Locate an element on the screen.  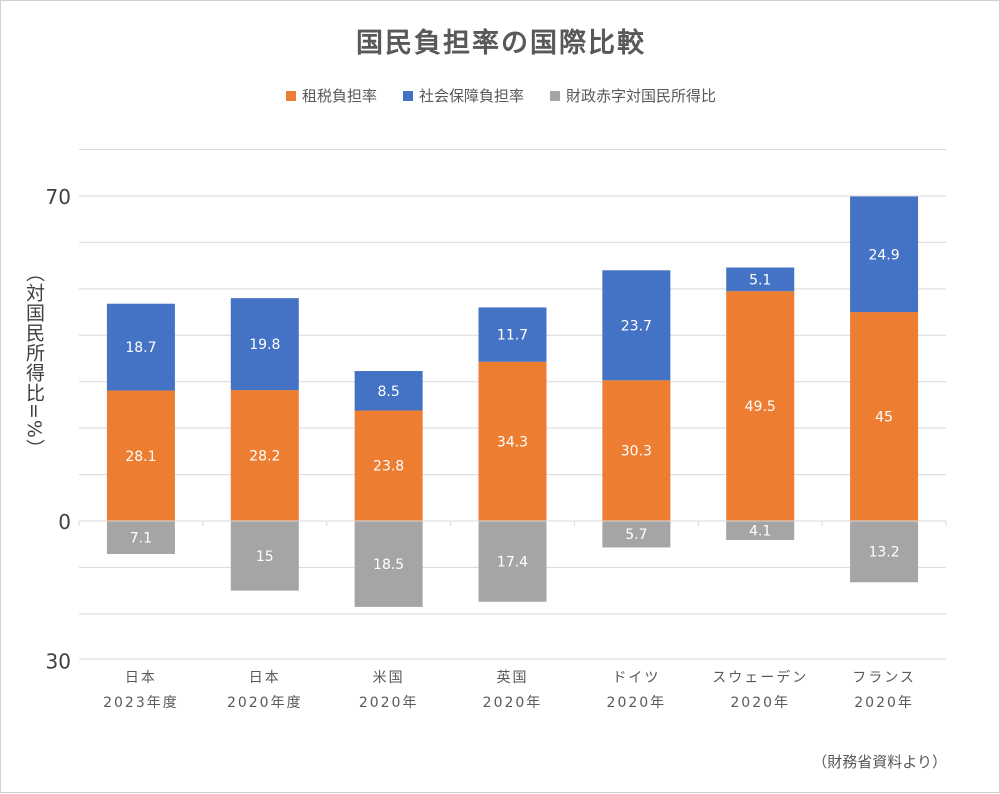
y-tick-label: 30 is located at coordinates (58, 661).